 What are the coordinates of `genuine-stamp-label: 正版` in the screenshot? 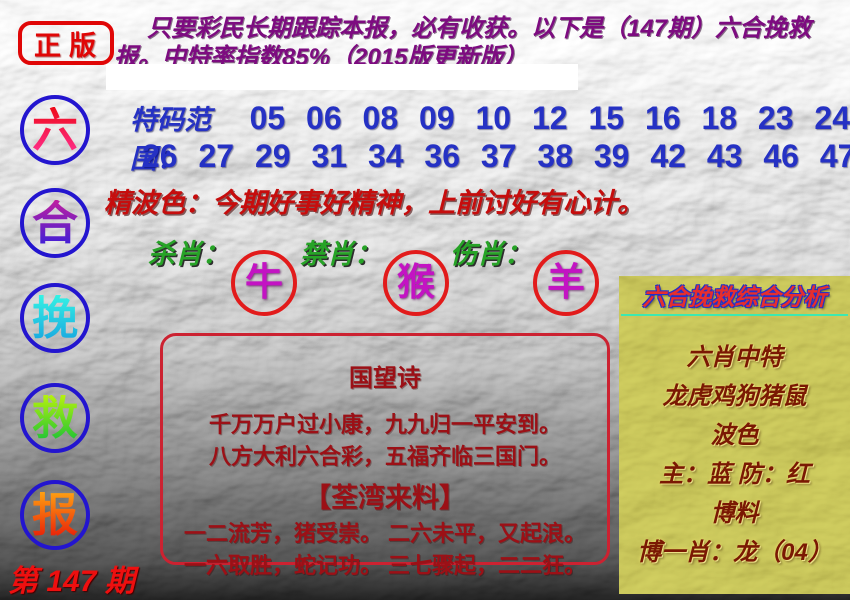 It's located at (69, 45).